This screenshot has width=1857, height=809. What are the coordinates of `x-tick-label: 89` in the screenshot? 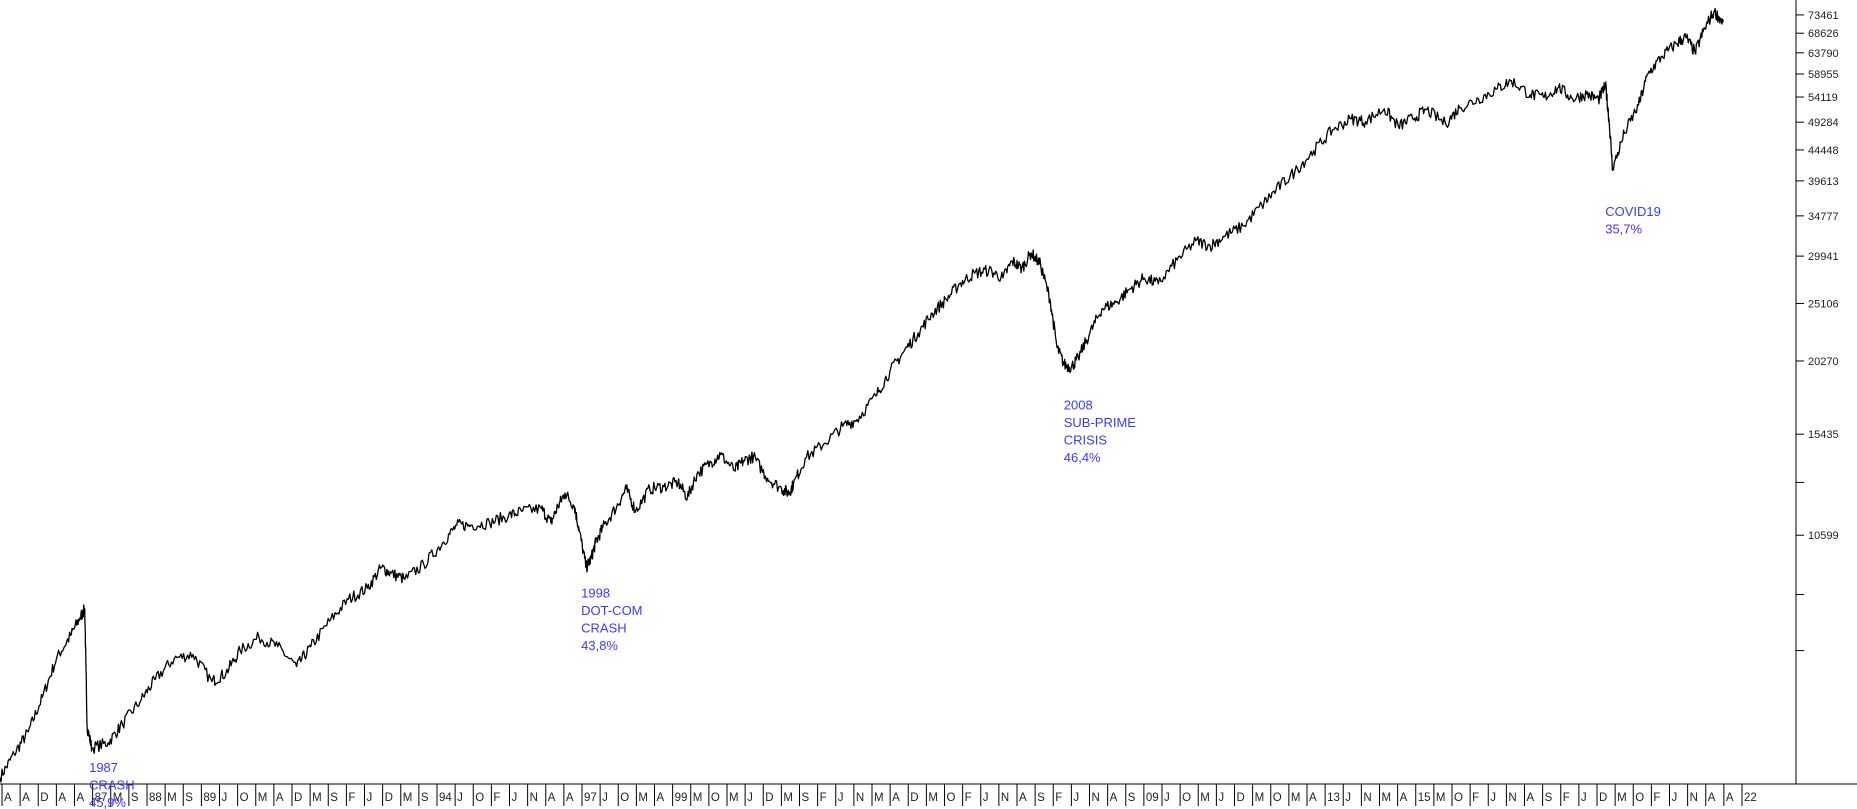 It's located at (209, 798).